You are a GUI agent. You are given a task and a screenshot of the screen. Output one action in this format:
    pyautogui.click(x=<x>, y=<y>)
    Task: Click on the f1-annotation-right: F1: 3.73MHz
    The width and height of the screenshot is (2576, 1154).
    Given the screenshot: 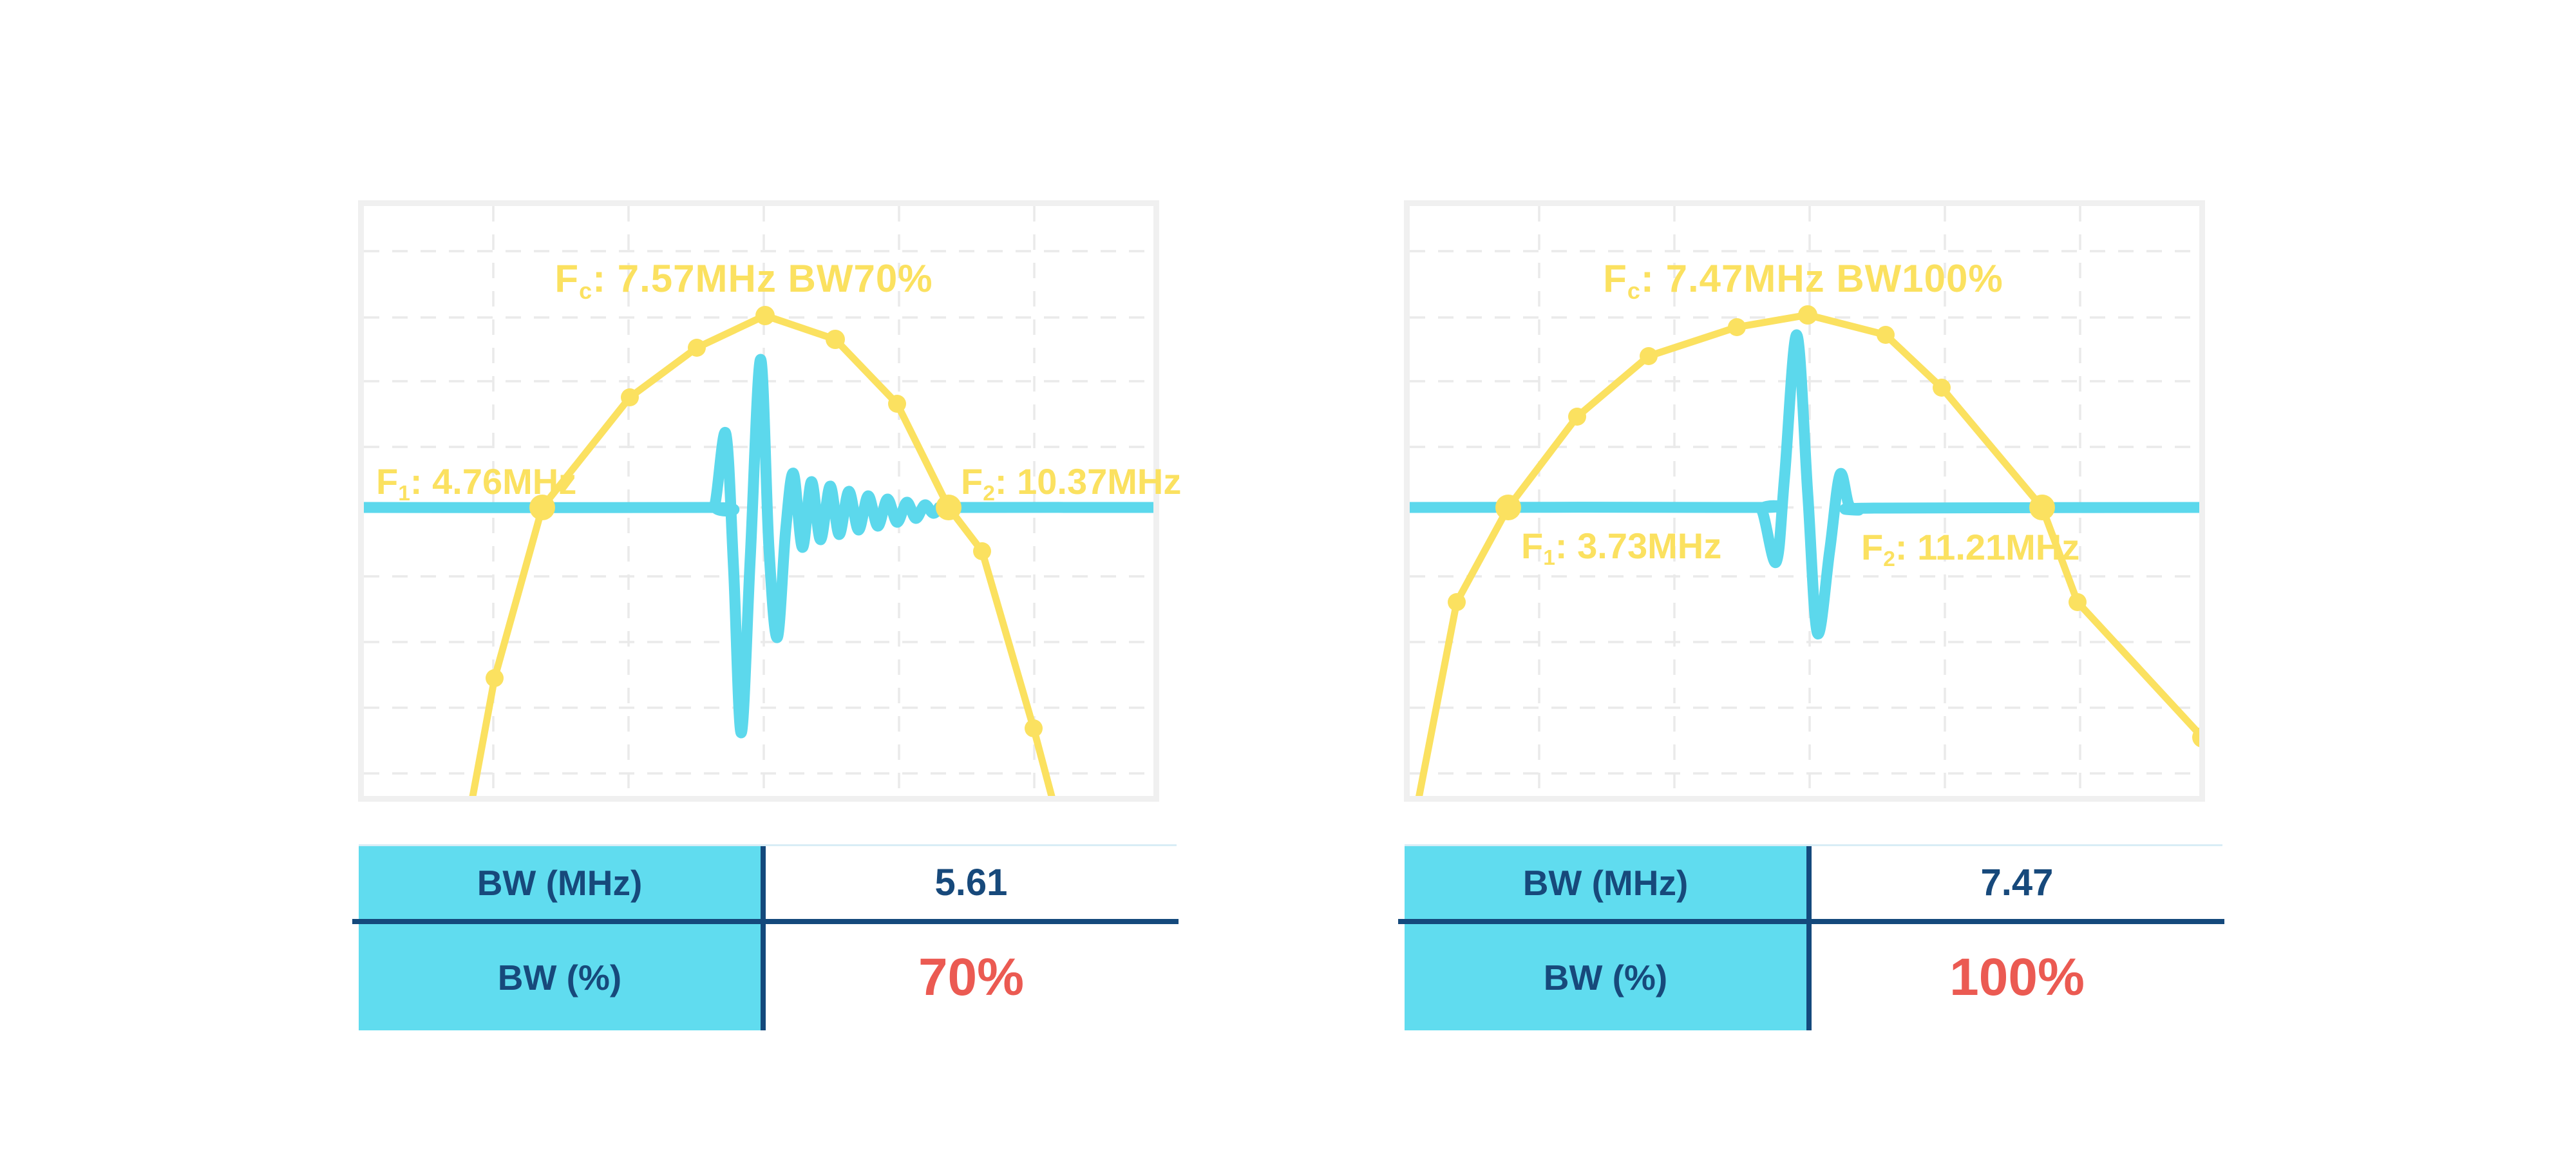 What is the action you would take?
    pyautogui.click(x=1621, y=548)
    